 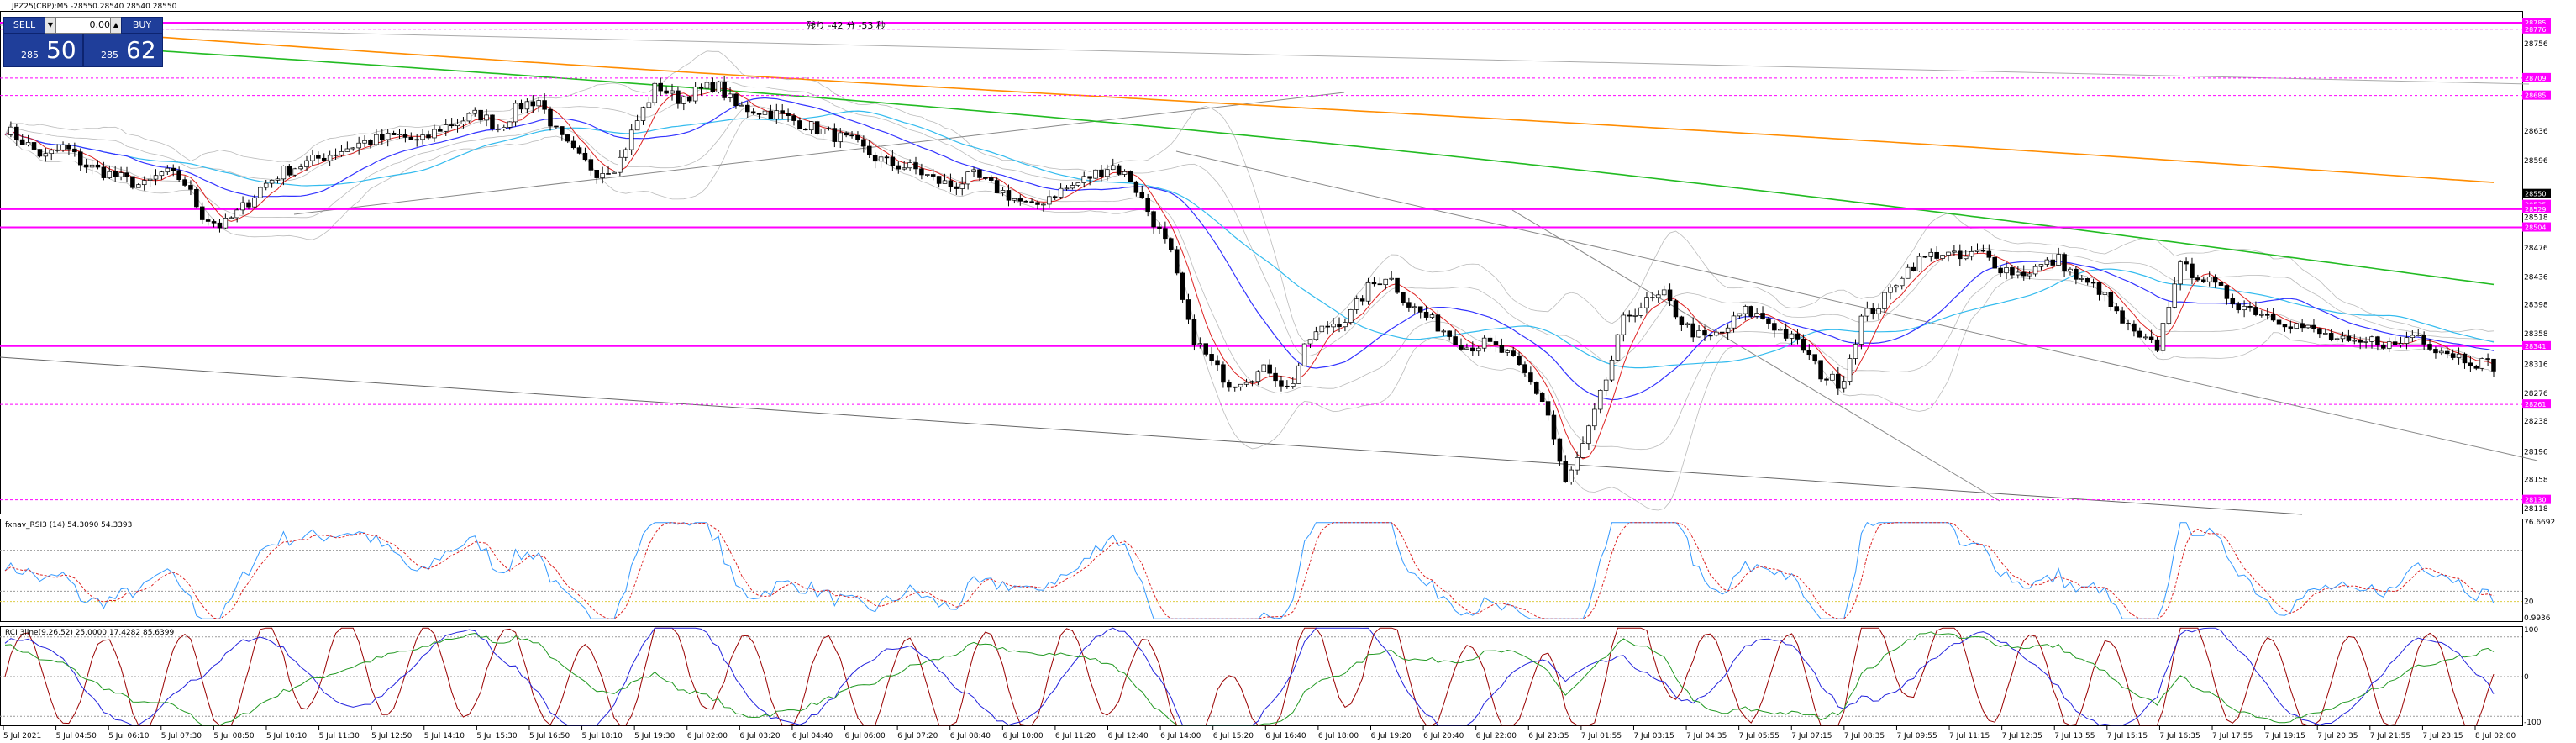 What do you see at coordinates (123, 50) in the screenshot?
I see `buy-price-button: 285 62` at bounding box center [123, 50].